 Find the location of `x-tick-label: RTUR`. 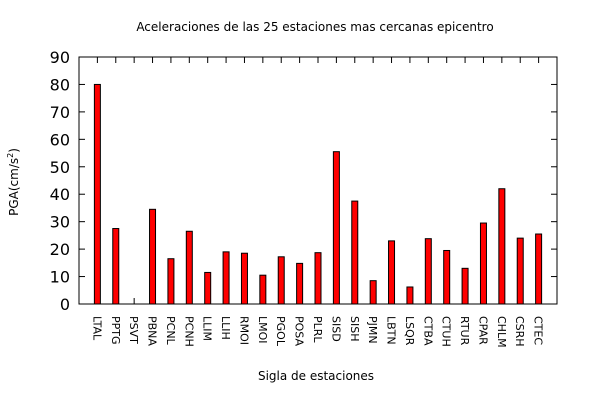

x-tick-label: RTUR is located at coordinates (464, 331).